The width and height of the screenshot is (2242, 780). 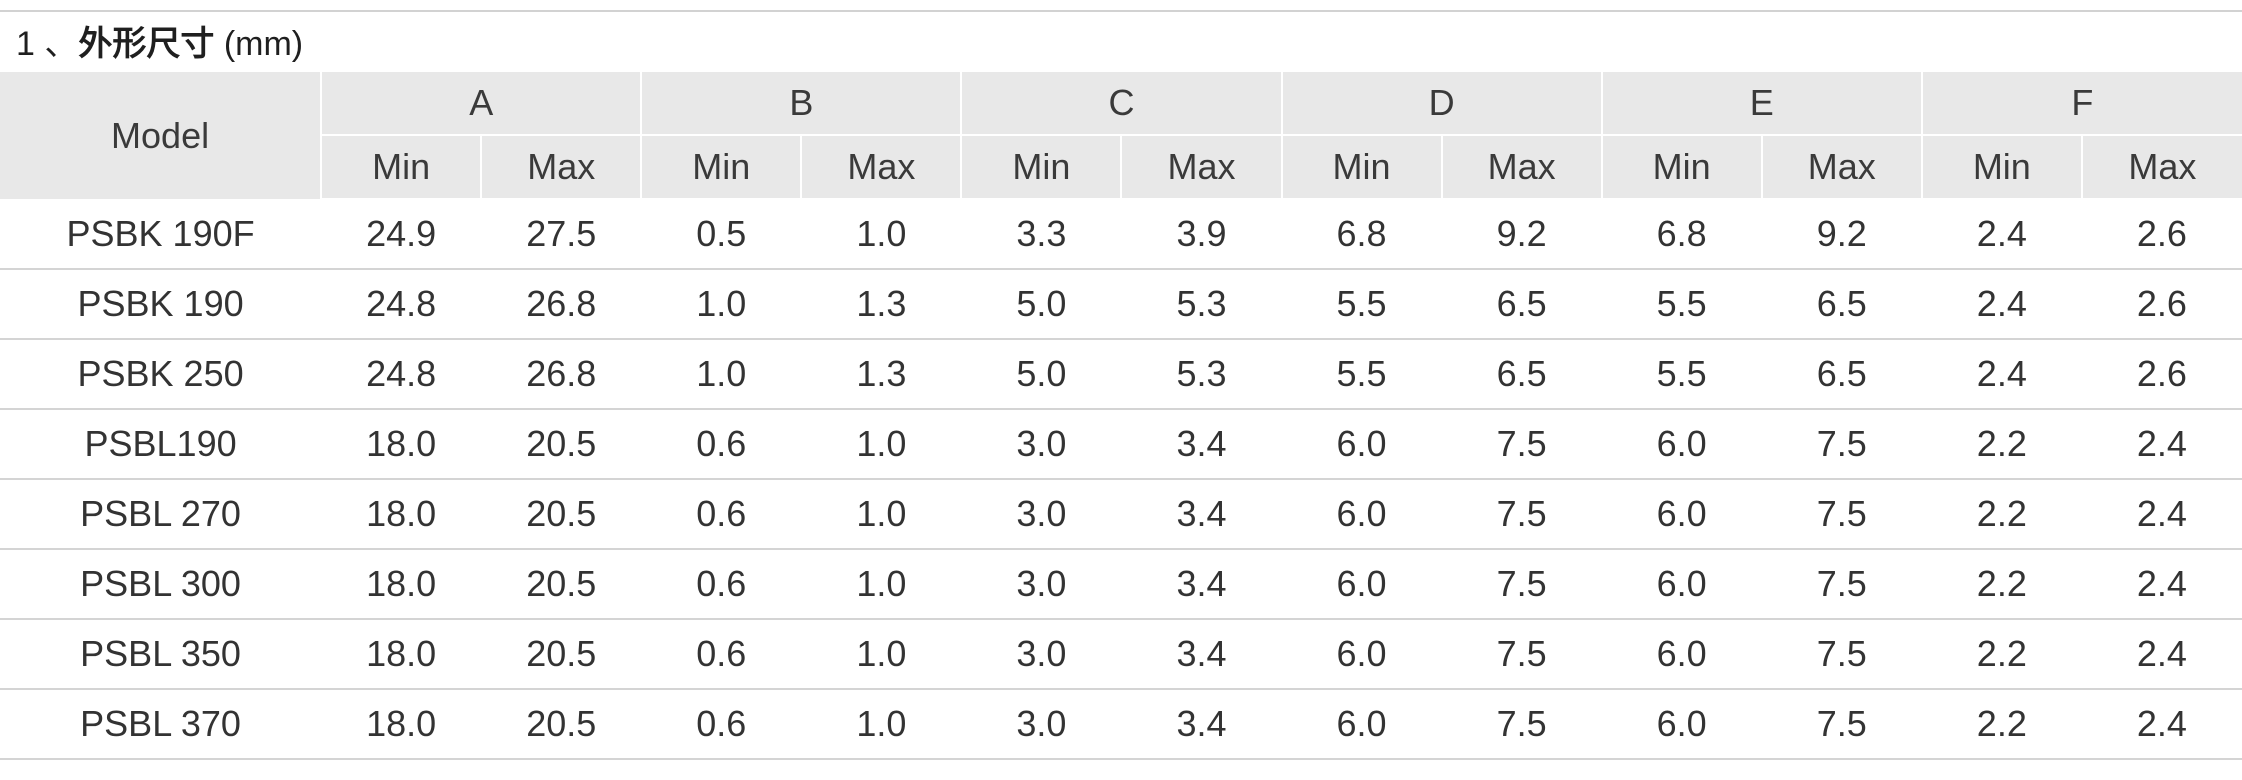 What do you see at coordinates (721, 234) in the screenshot?
I see `min-value-cell: 0.5` at bounding box center [721, 234].